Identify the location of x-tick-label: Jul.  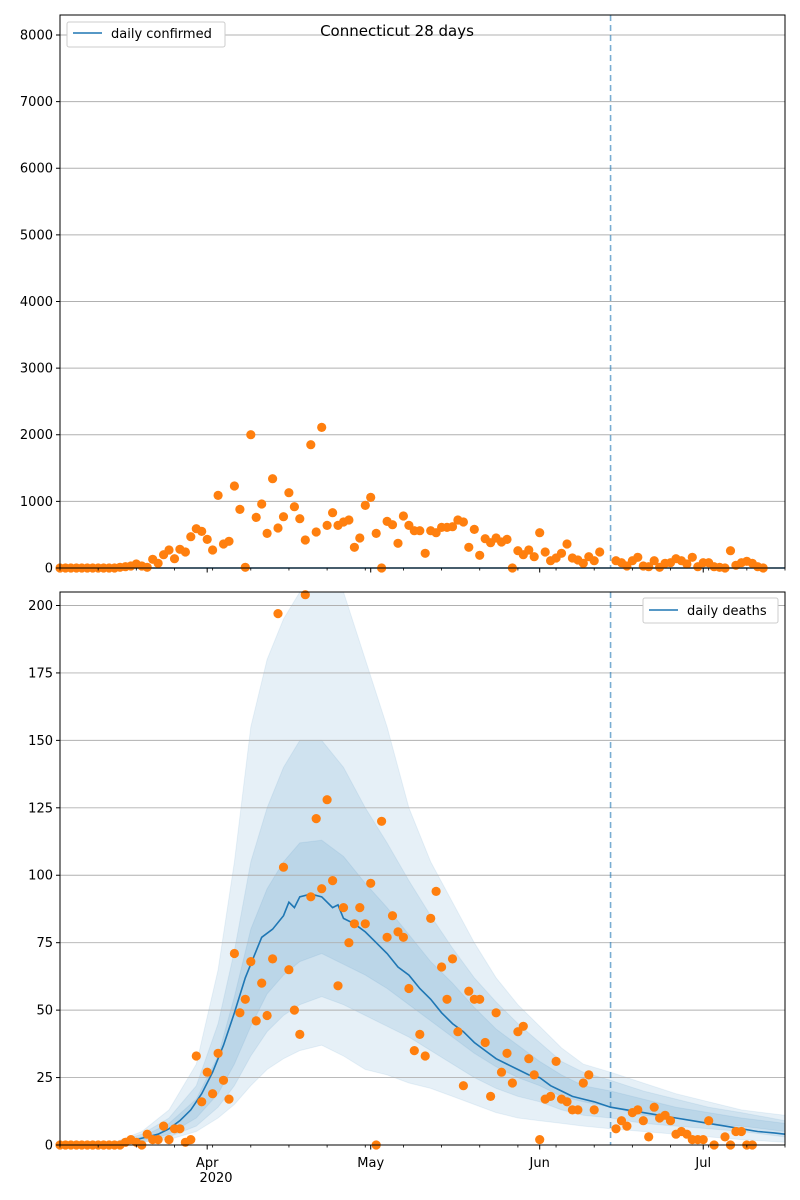
(702, 1163).